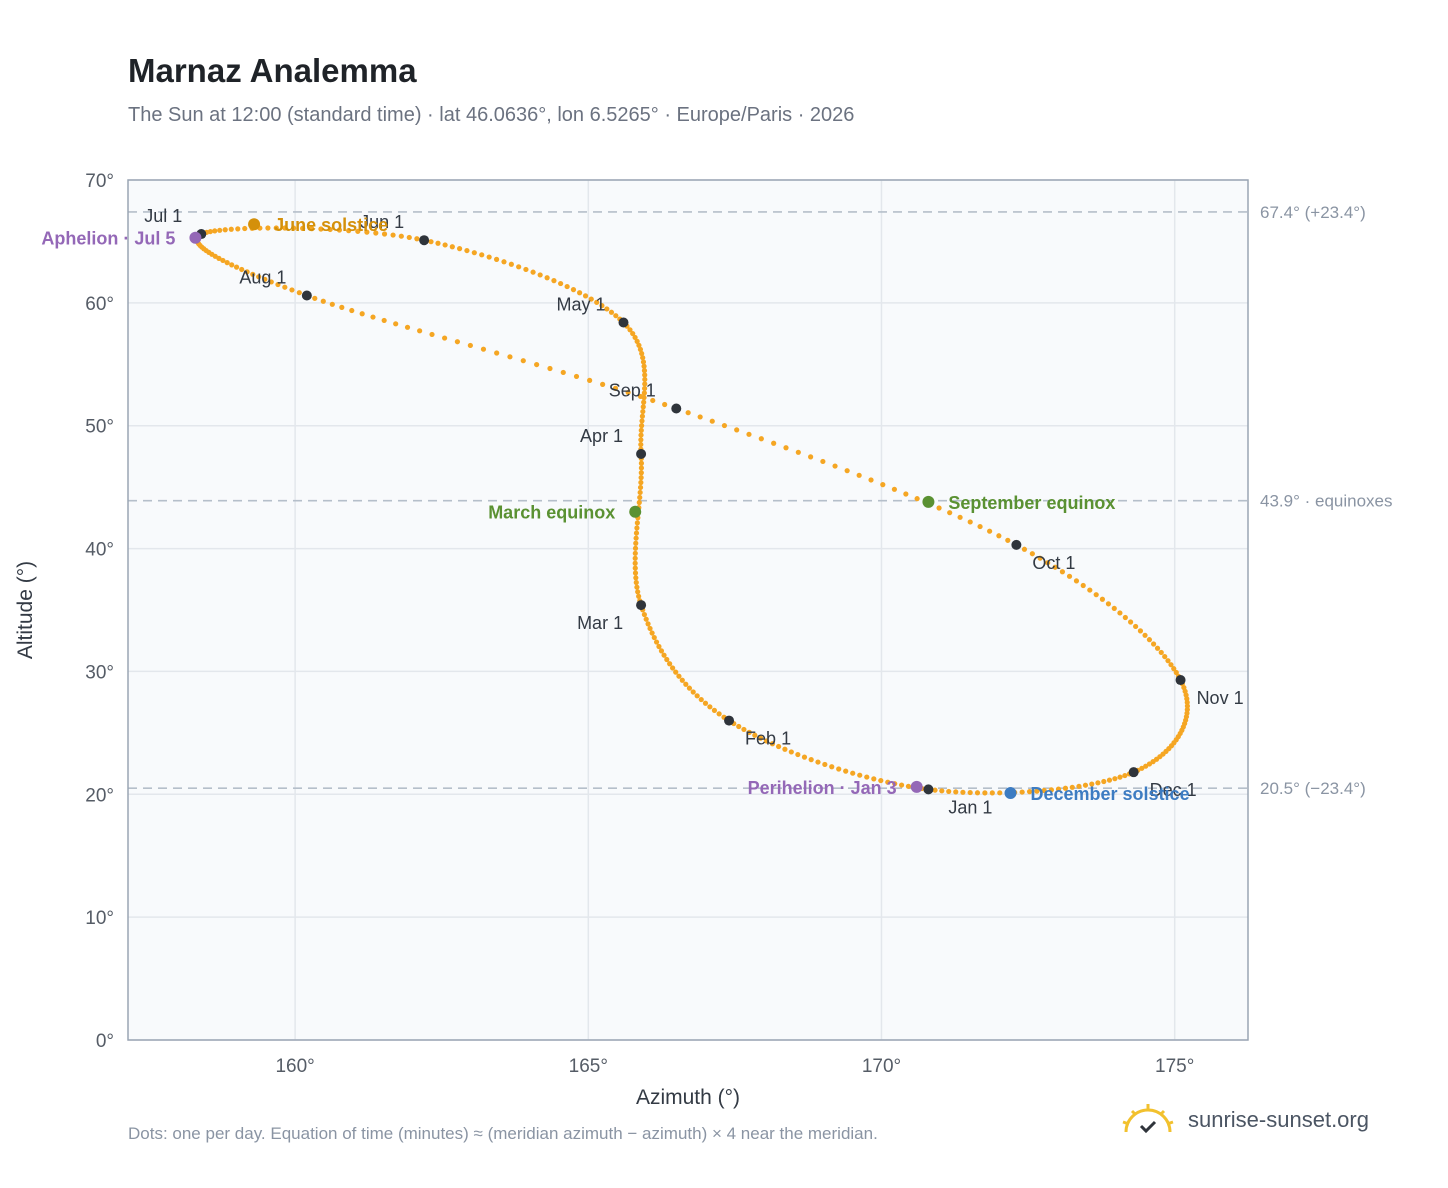 The image size is (1448, 1188). I want to click on x-tick-label: 170°, so click(881, 1066).